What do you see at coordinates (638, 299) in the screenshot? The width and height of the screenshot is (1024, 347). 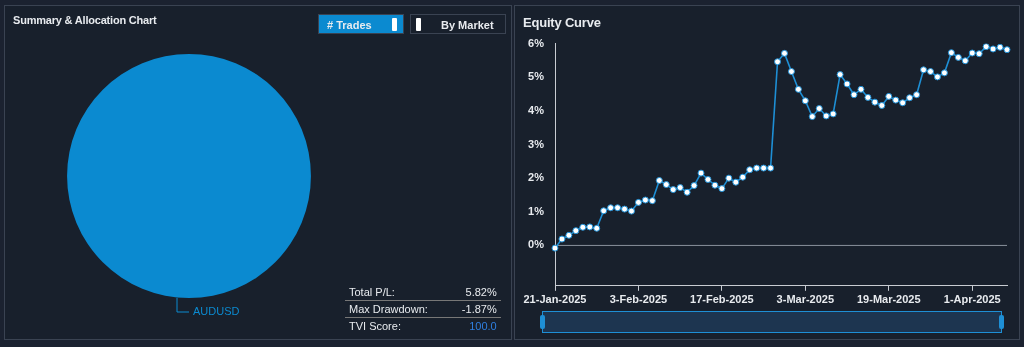 I see `x-tick-label: 3-Feb-2025` at bounding box center [638, 299].